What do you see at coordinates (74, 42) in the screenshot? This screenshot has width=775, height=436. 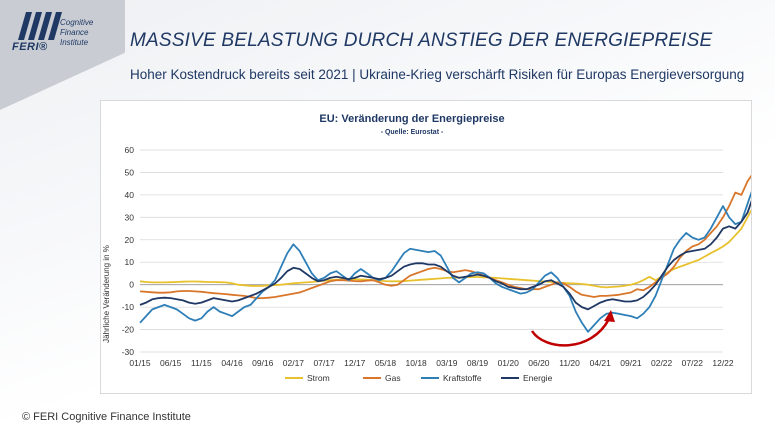 I see `logo-line-3: Institute` at bounding box center [74, 42].